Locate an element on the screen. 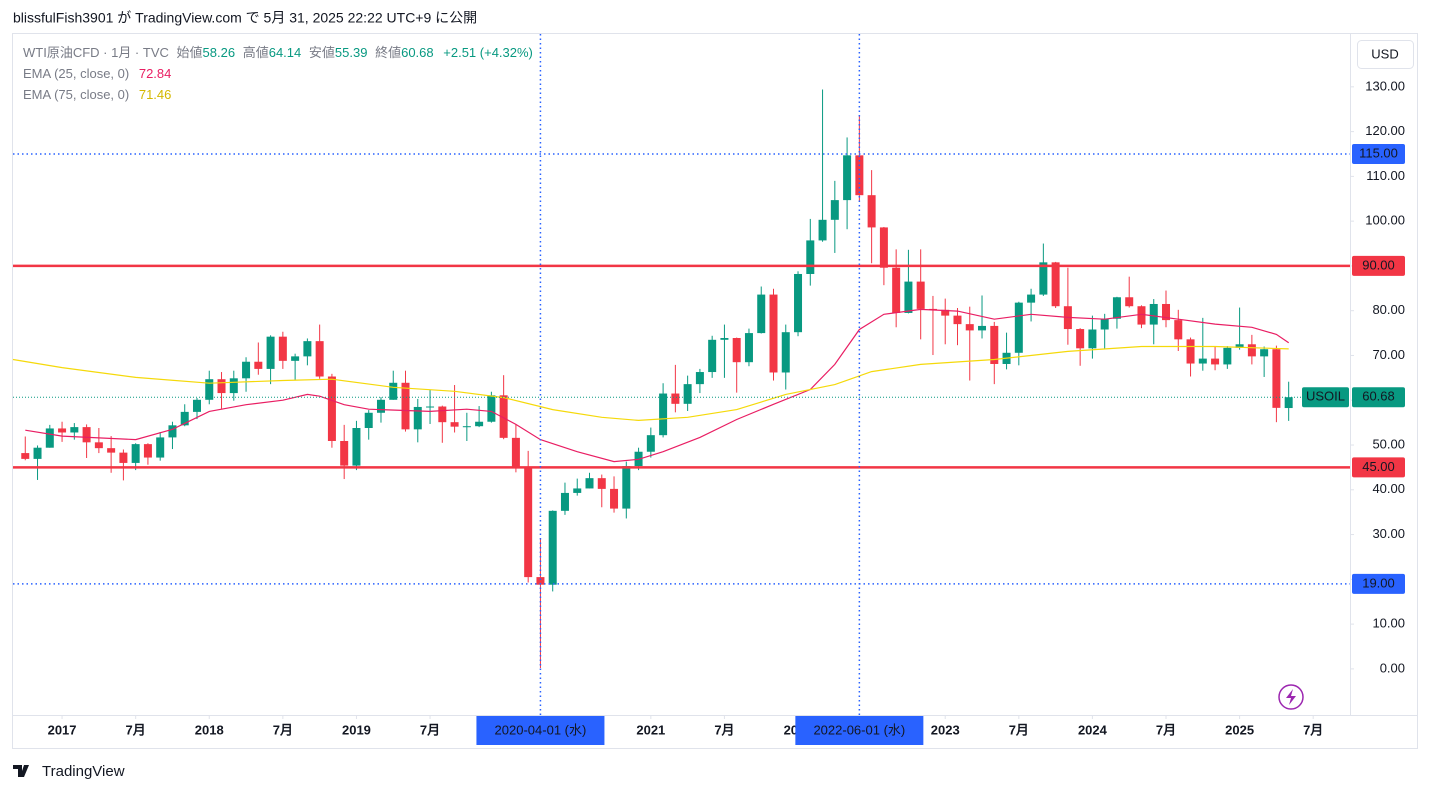 The width and height of the screenshot is (1431, 793). y-tick-label: 130.00 is located at coordinates (1385, 85).